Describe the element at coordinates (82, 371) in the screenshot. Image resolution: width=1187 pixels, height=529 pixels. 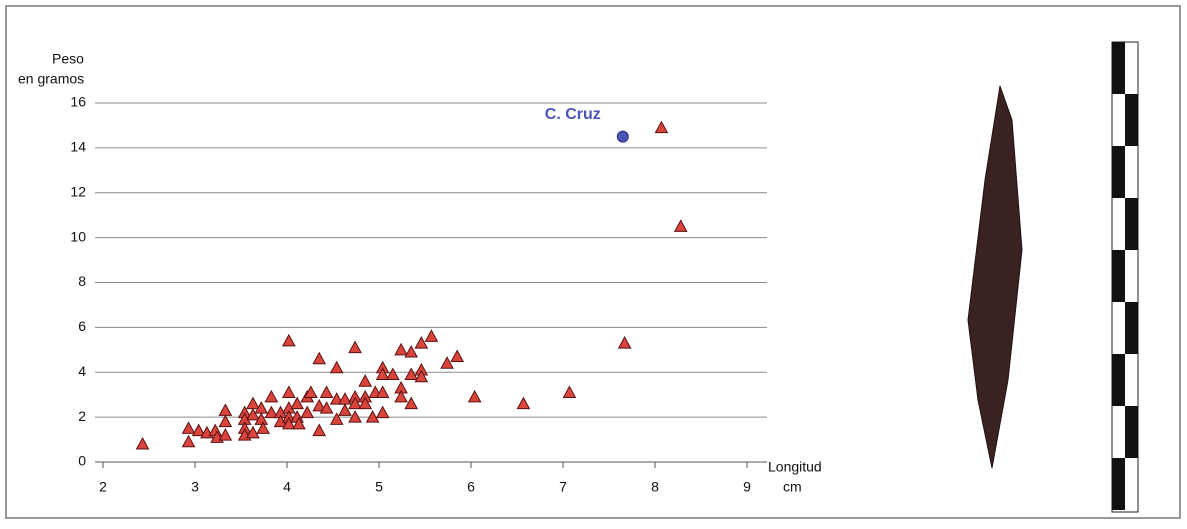
I see `y-tick-label: 4` at that location.